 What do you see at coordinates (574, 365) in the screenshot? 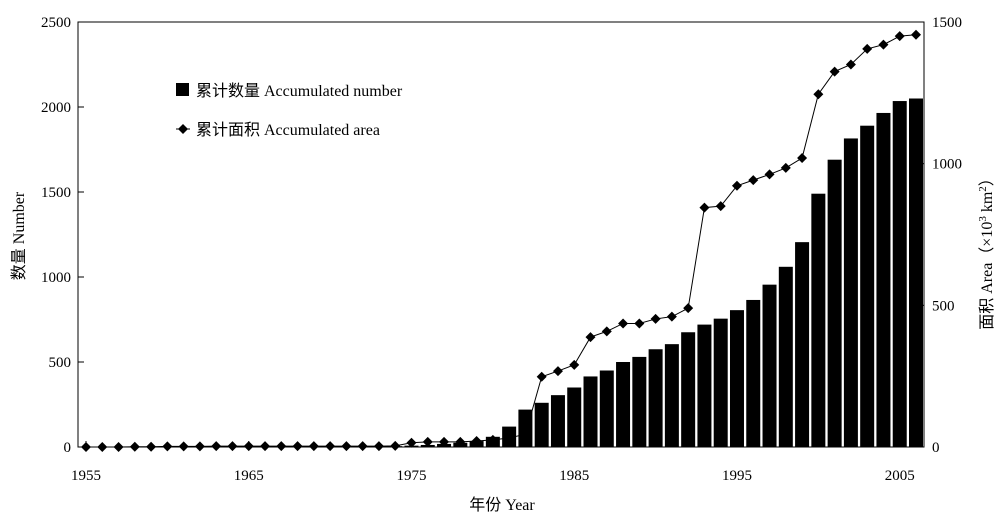
I see `area-point-1985` at bounding box center [574, 365].